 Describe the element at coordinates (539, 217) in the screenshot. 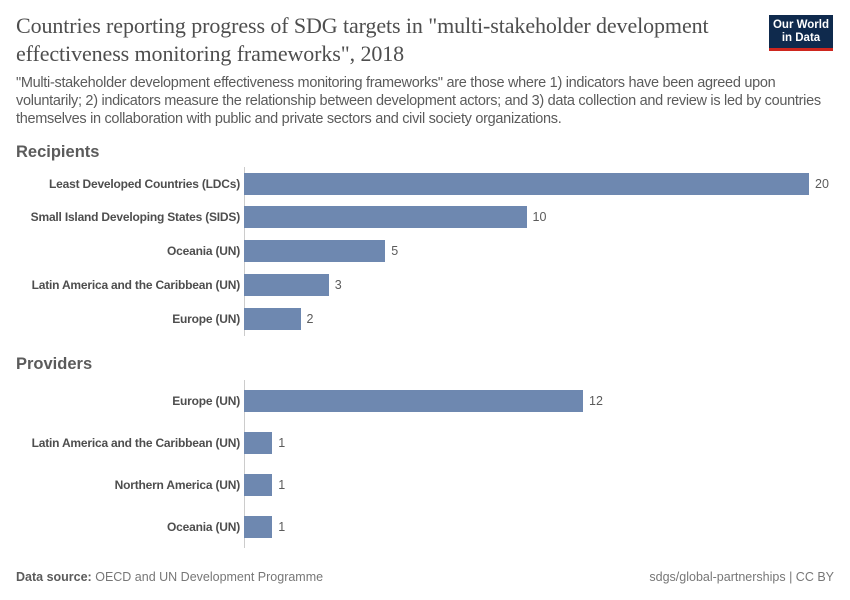

I see `value-label: 10` at that location.